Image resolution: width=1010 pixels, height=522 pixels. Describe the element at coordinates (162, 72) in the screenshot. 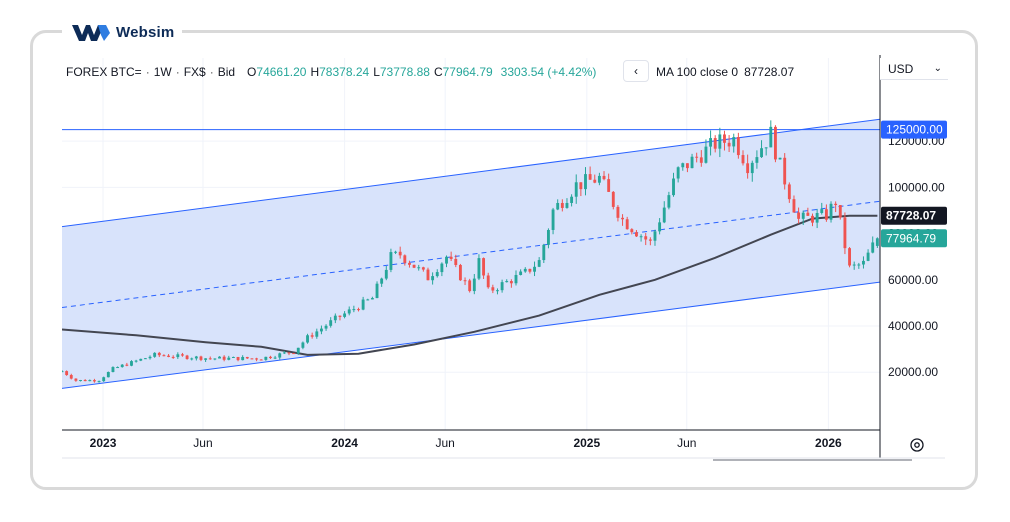

I see `interval-label: 1W` at that location.